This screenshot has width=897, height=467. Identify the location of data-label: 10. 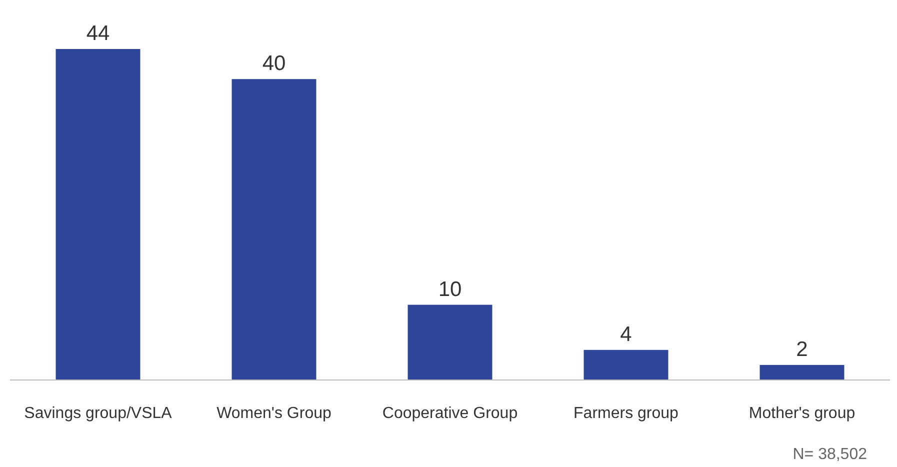
(450, 289).